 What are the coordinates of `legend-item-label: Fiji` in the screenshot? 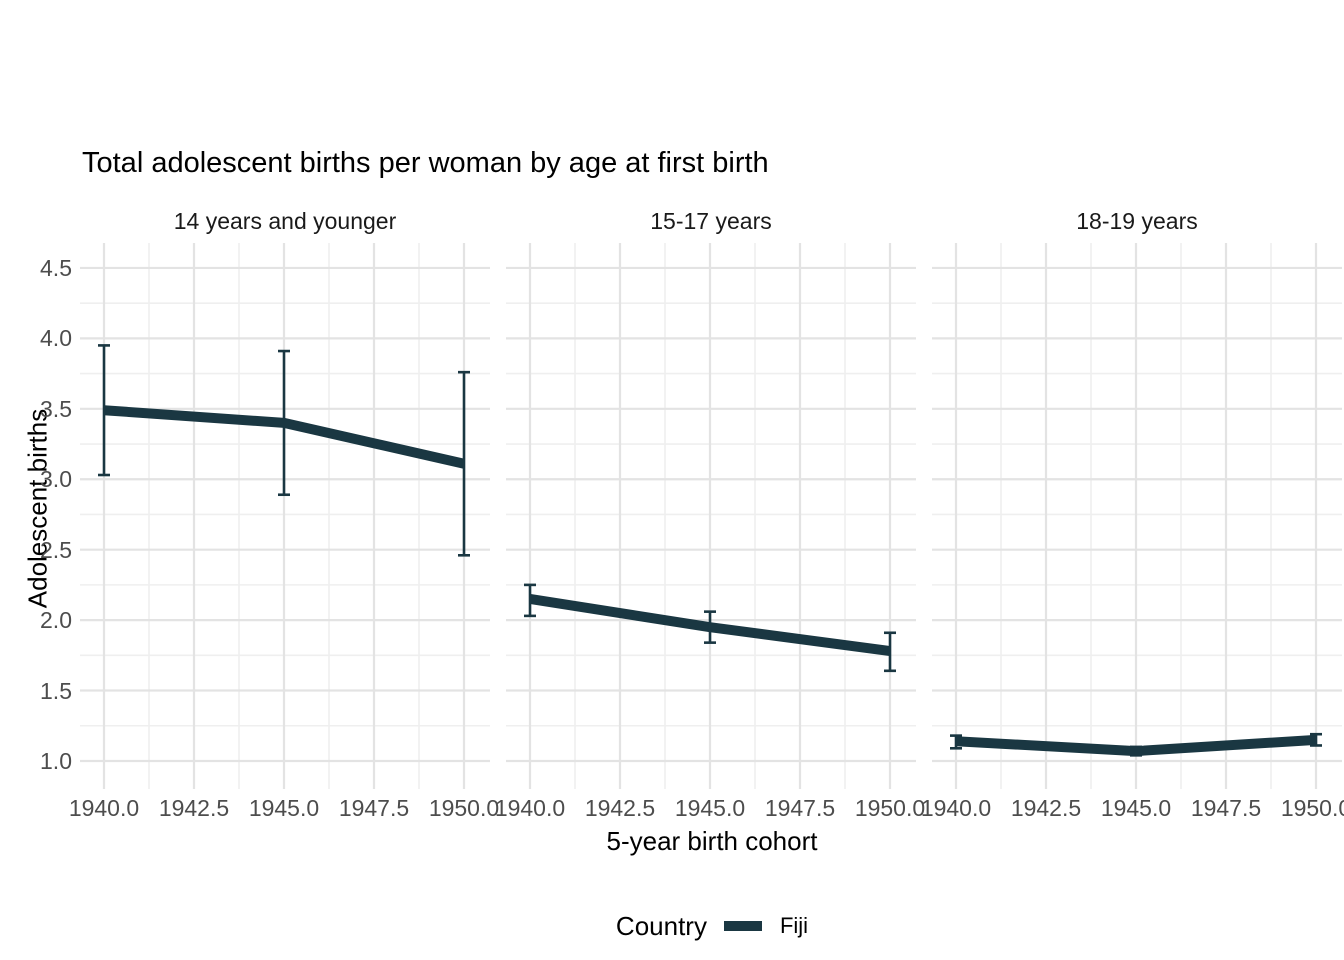 It's located at (794, 925).